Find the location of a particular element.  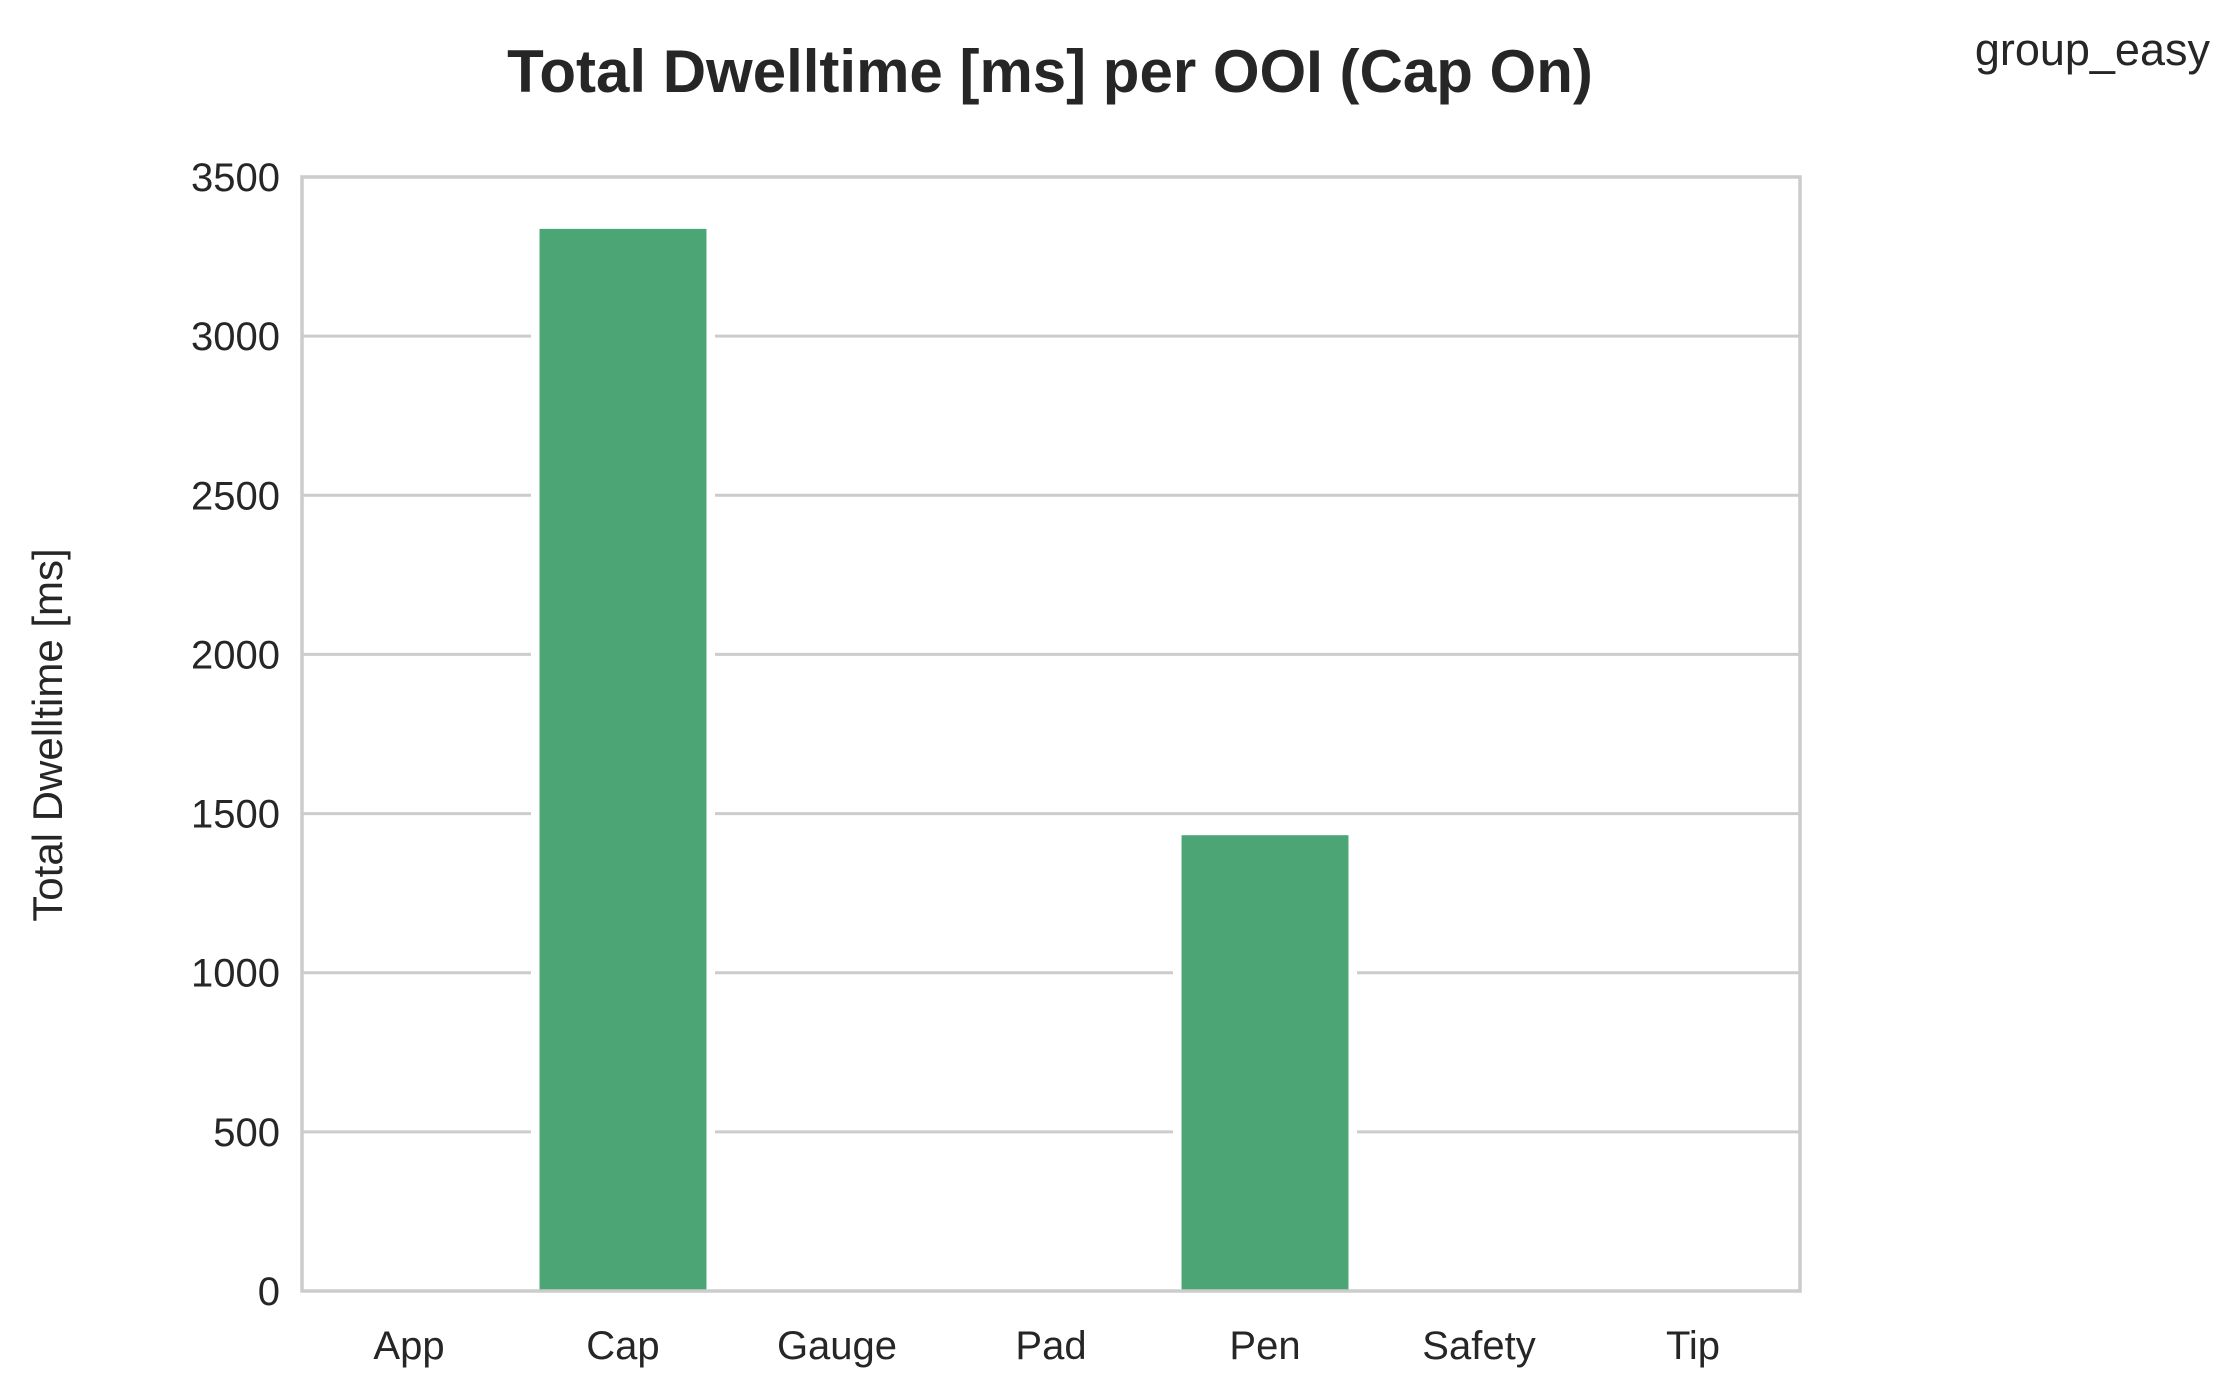

x-tick-label: Tip is located at coordinates (1693, 1346).